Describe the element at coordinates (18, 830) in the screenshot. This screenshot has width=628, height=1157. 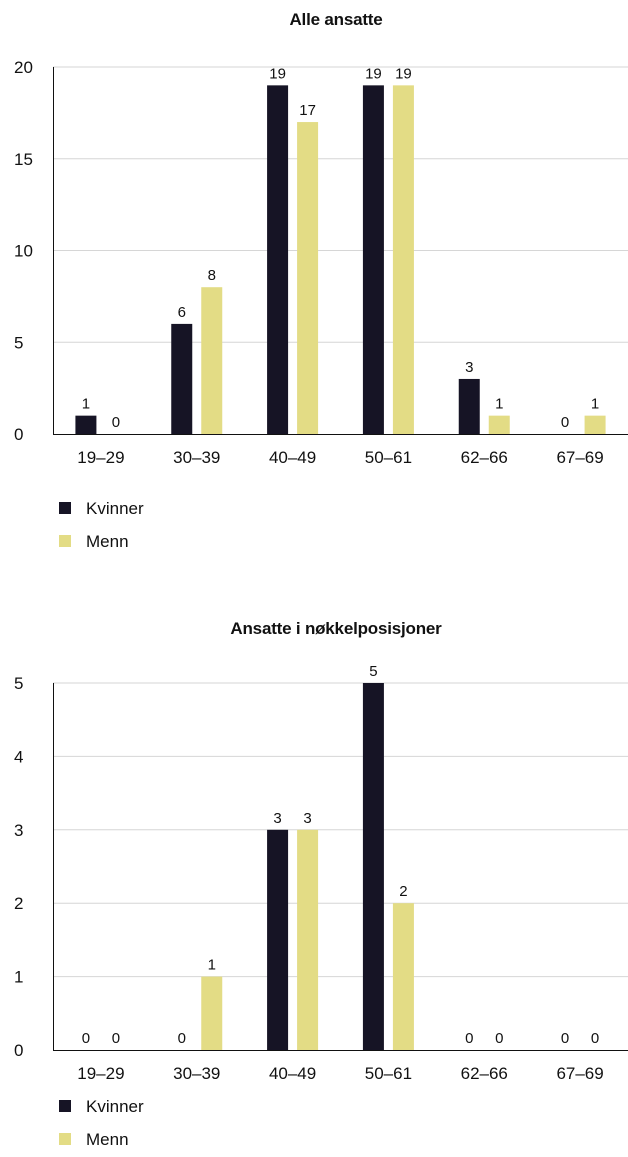
I see `y-tick-label: 3` at that location.